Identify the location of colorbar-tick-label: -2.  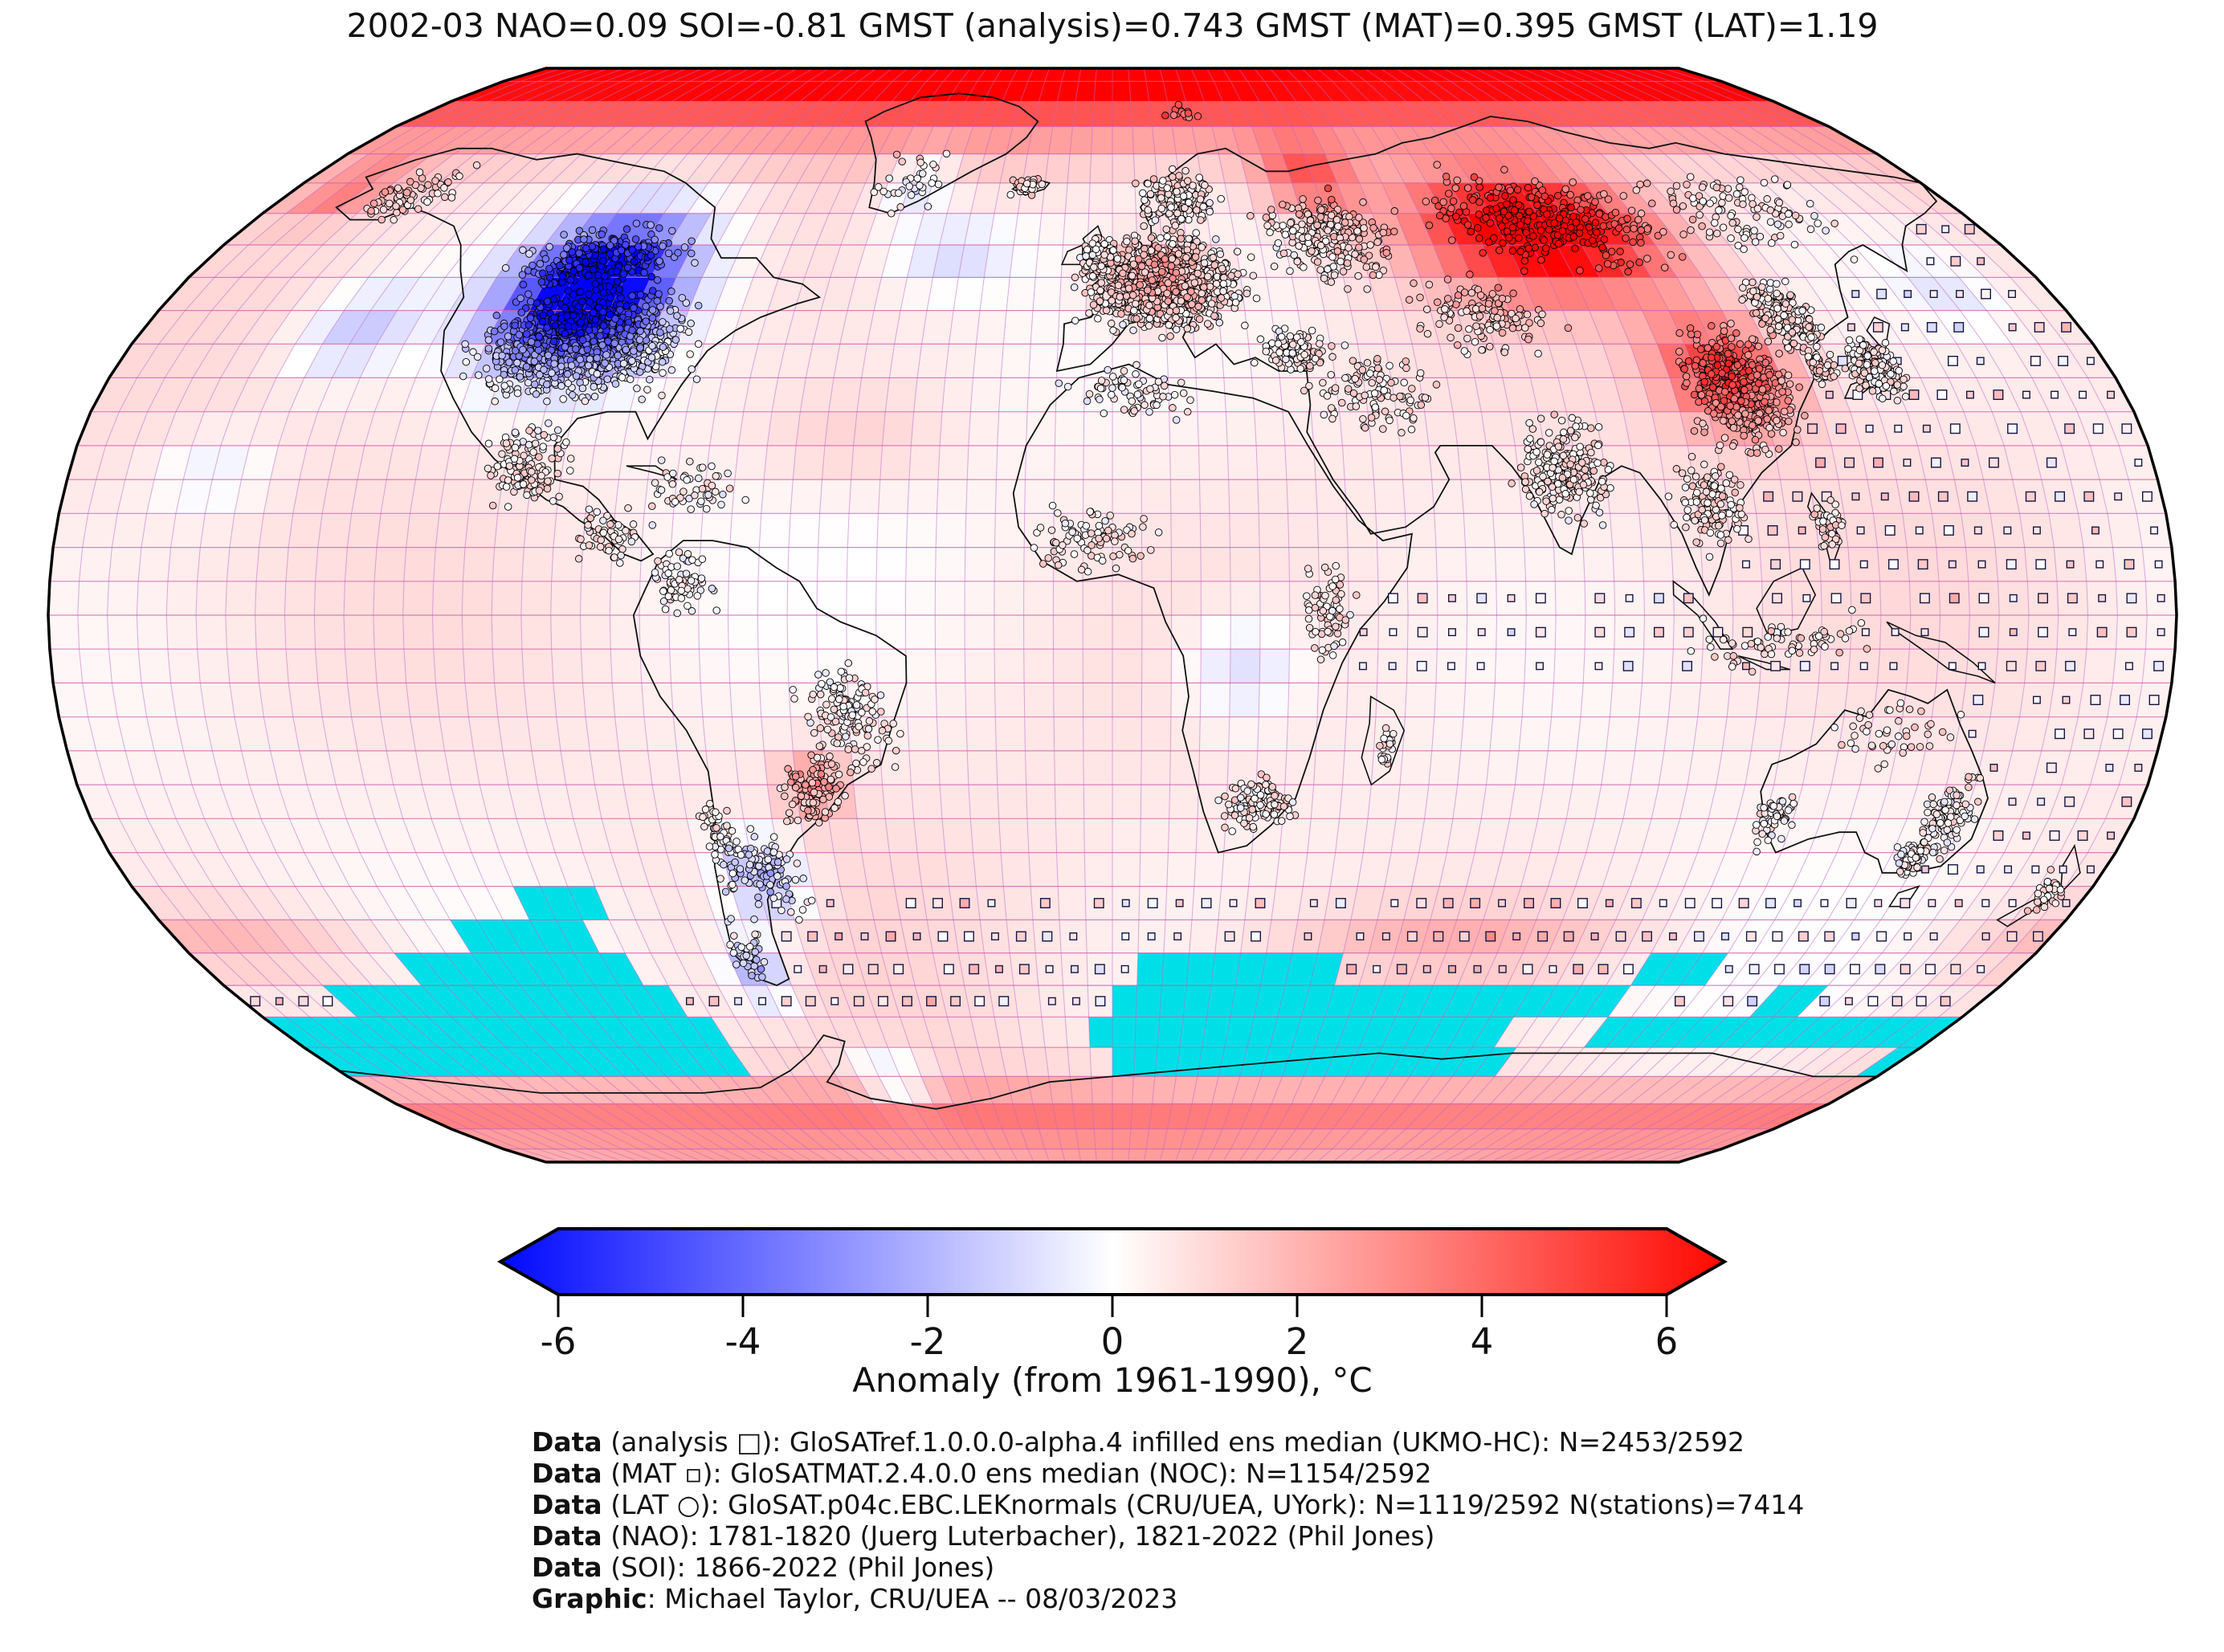
(928, 1341).